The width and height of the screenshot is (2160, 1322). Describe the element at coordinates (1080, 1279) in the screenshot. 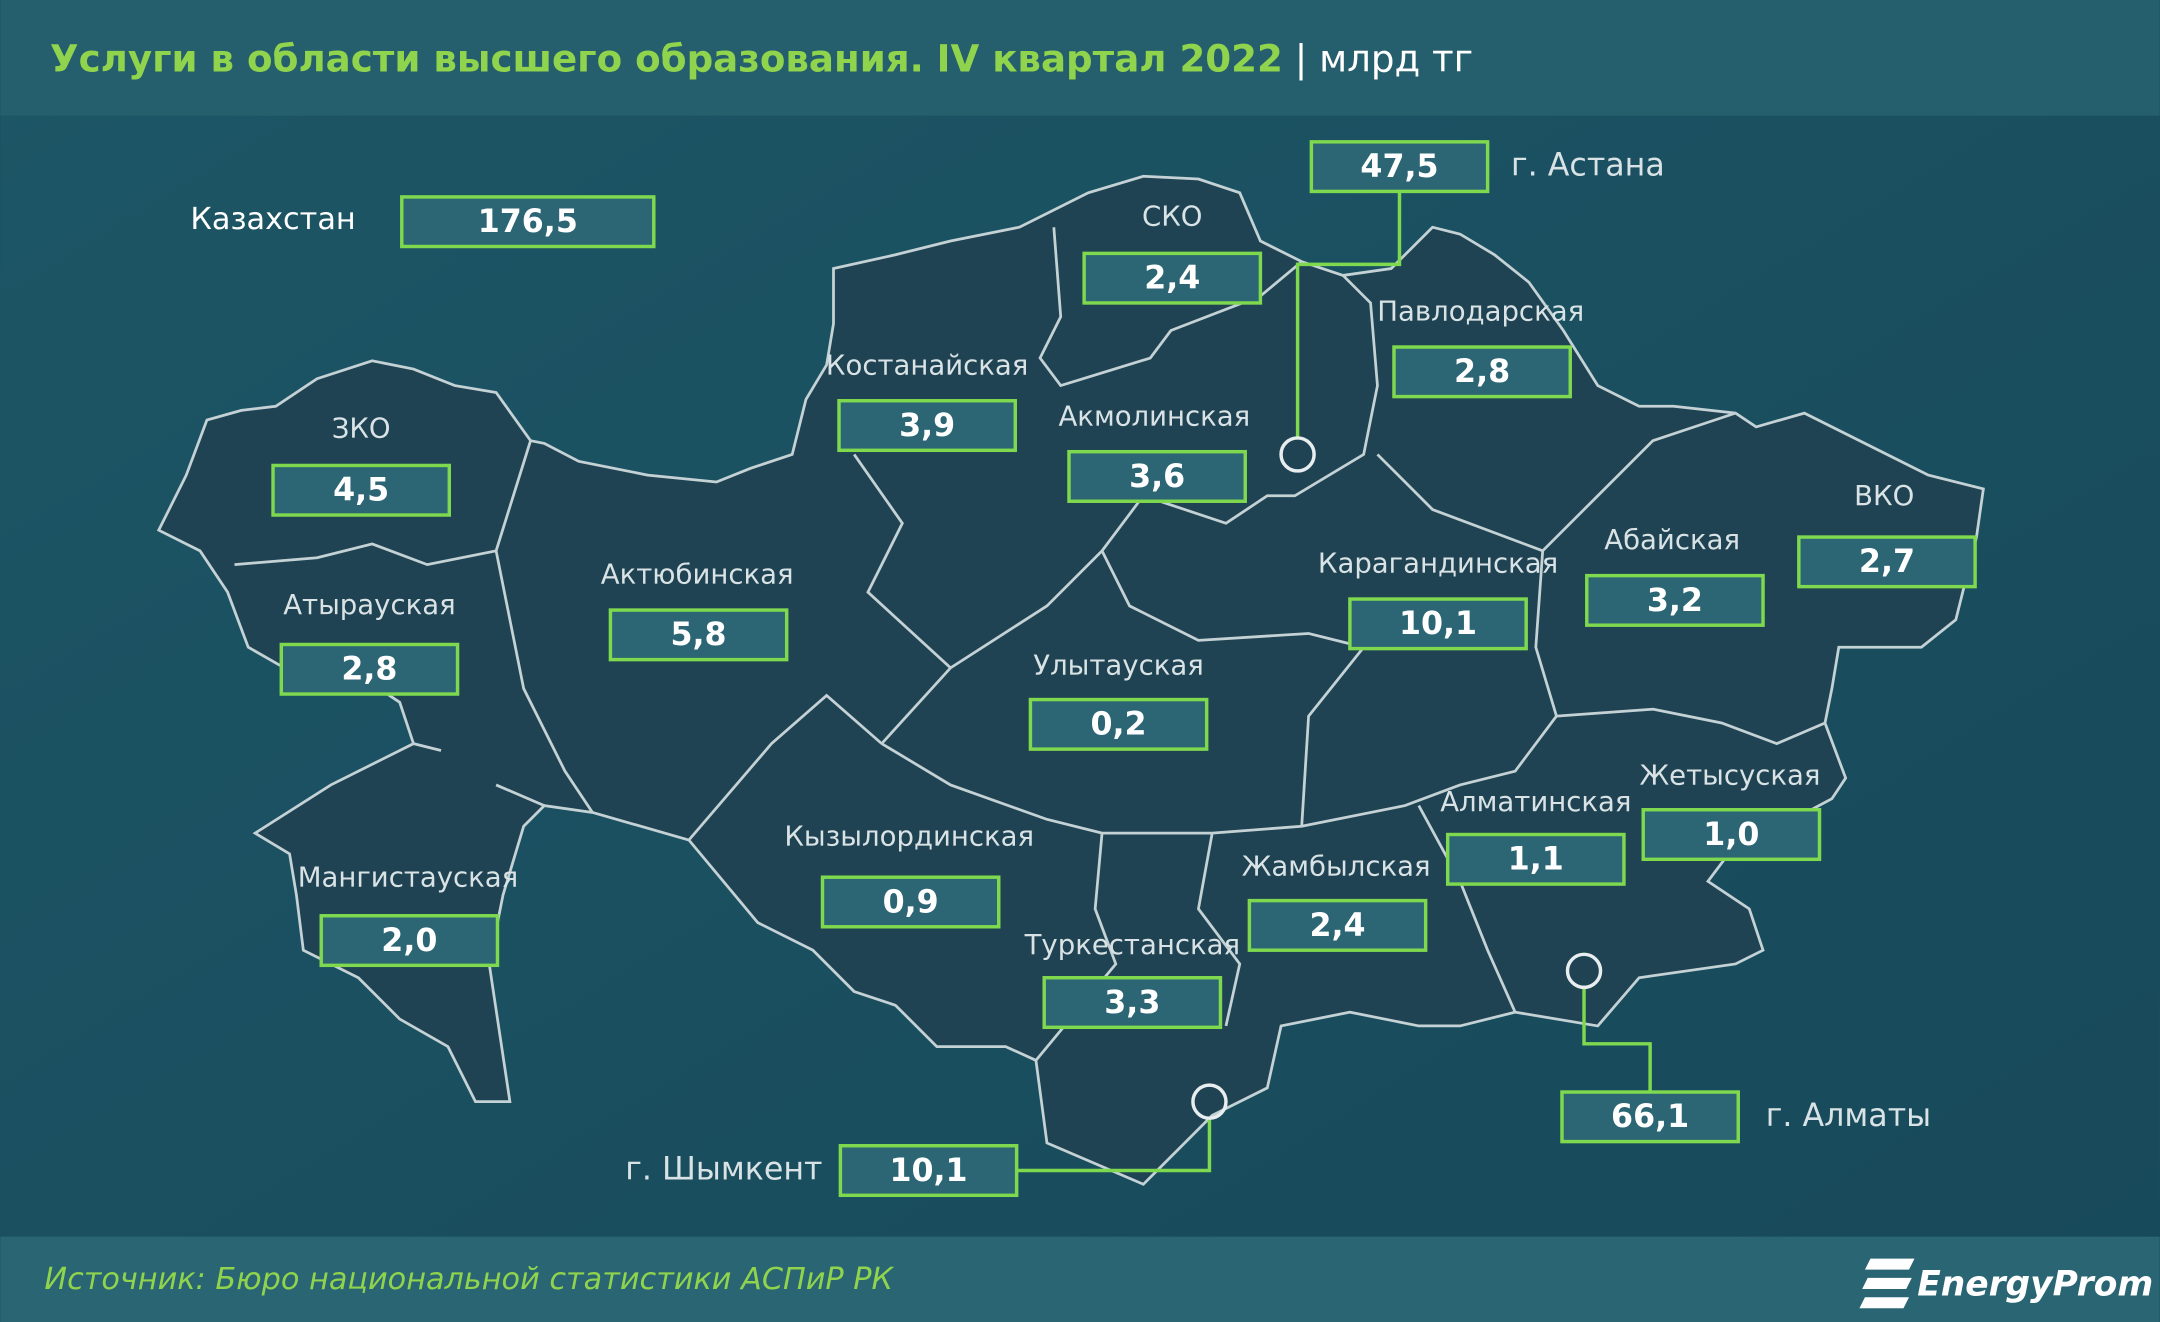

I see `footer-bar` at that location.